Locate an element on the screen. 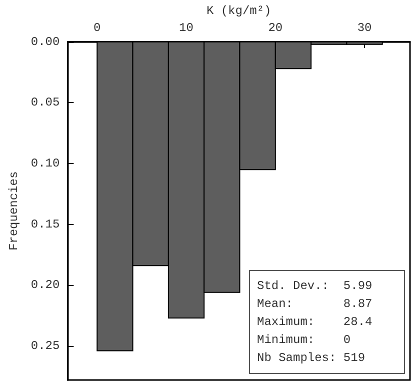 The image size is (413, 384). x-tick-label: 30 is located at coordinates (364, 27).